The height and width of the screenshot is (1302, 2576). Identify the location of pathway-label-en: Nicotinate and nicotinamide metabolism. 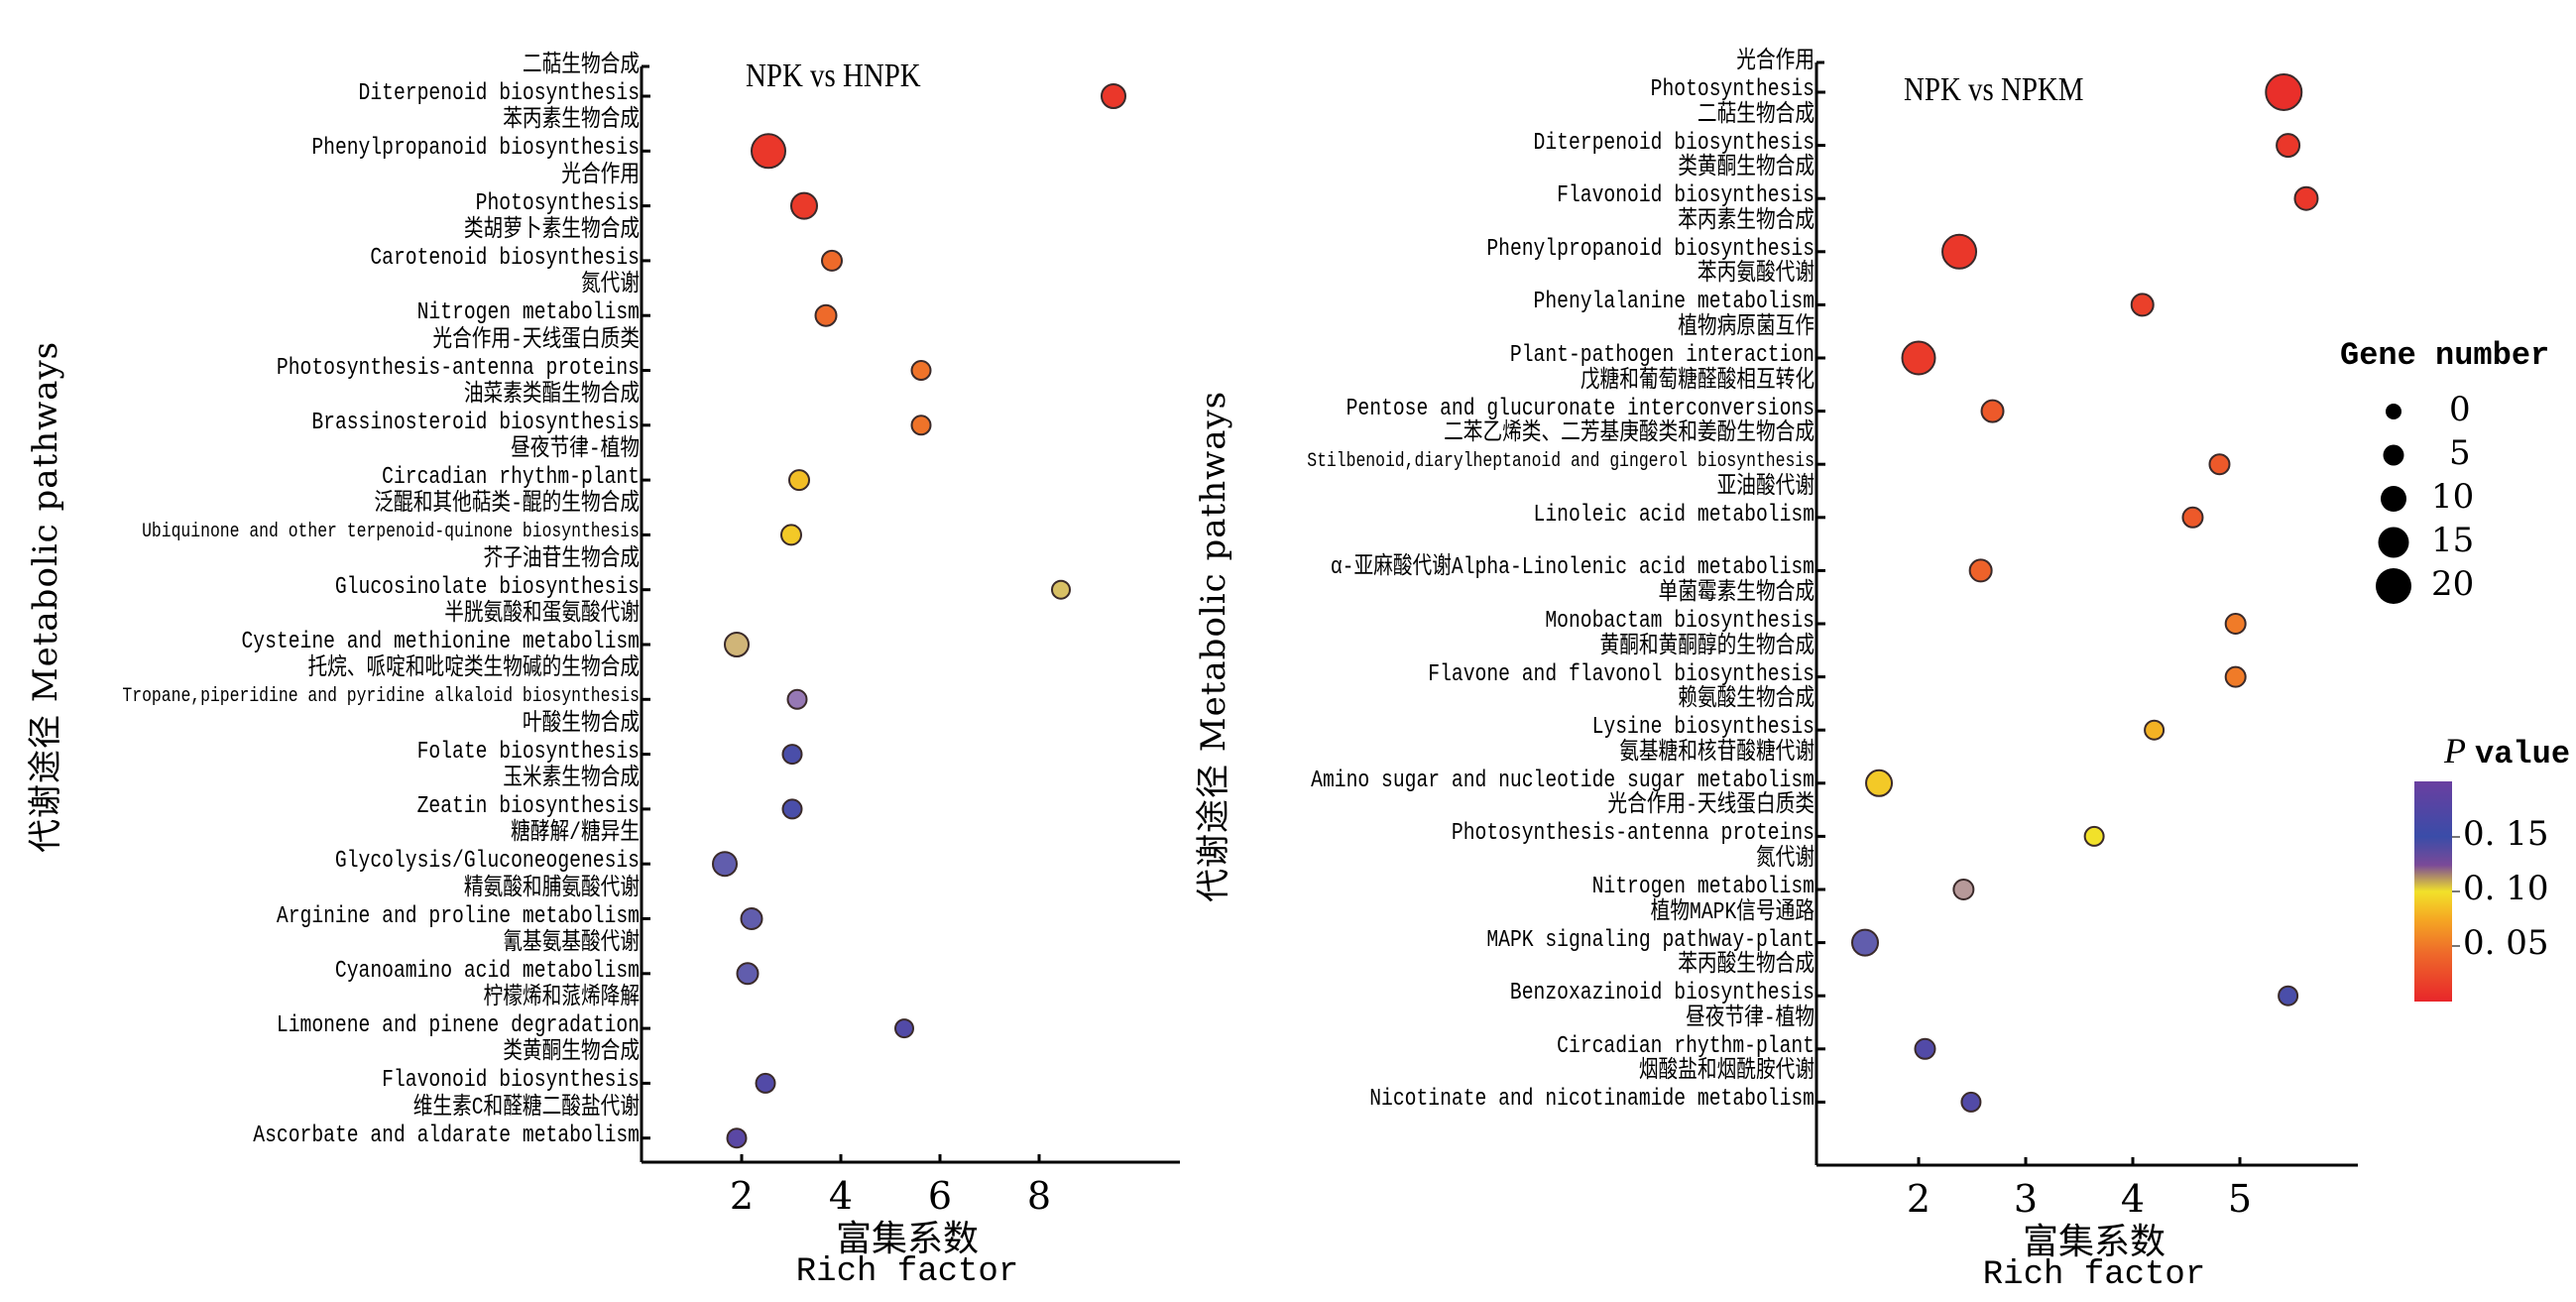
(1592, 1100).